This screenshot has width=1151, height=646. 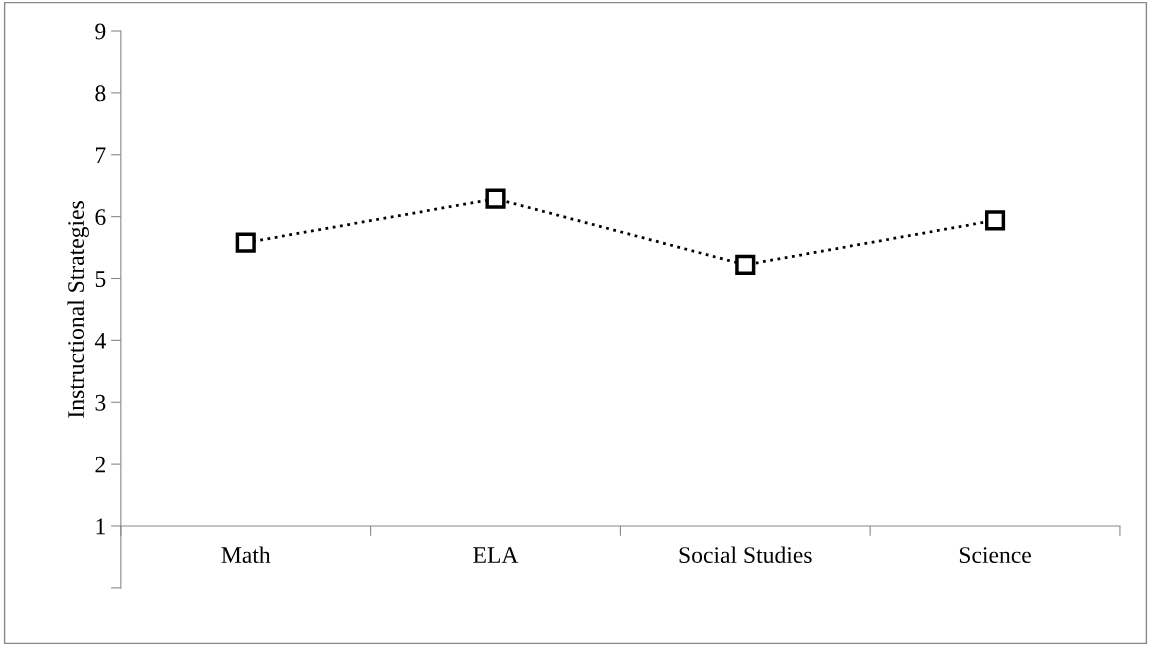 What do you see at coordinates (100, 402) in the screenshot?
I see `y-tick-label: 3` at bounding box center [100, 402].